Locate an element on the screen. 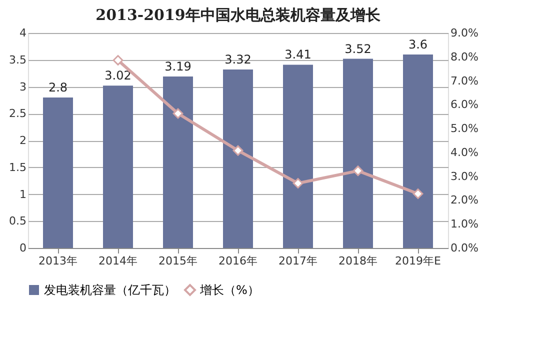 The image size is (534, 337). data-label: 3.6 is located at coordinates (418, 45).